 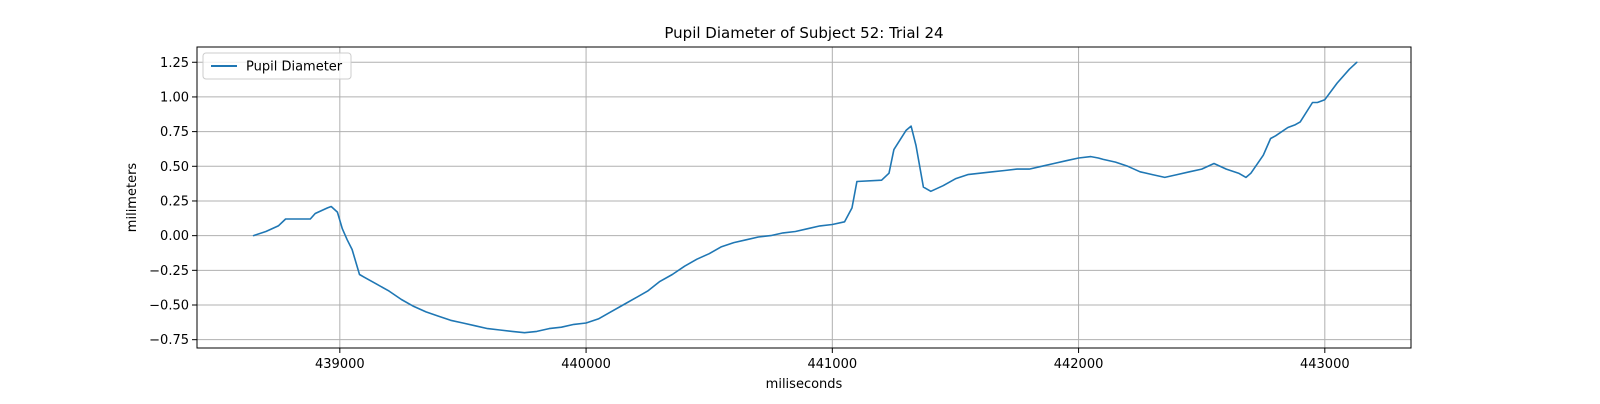 What do you see at coordinates (832, 364) in the screenshot?
I see `x-tick-label: 441000` at bounding box center [832, 364].